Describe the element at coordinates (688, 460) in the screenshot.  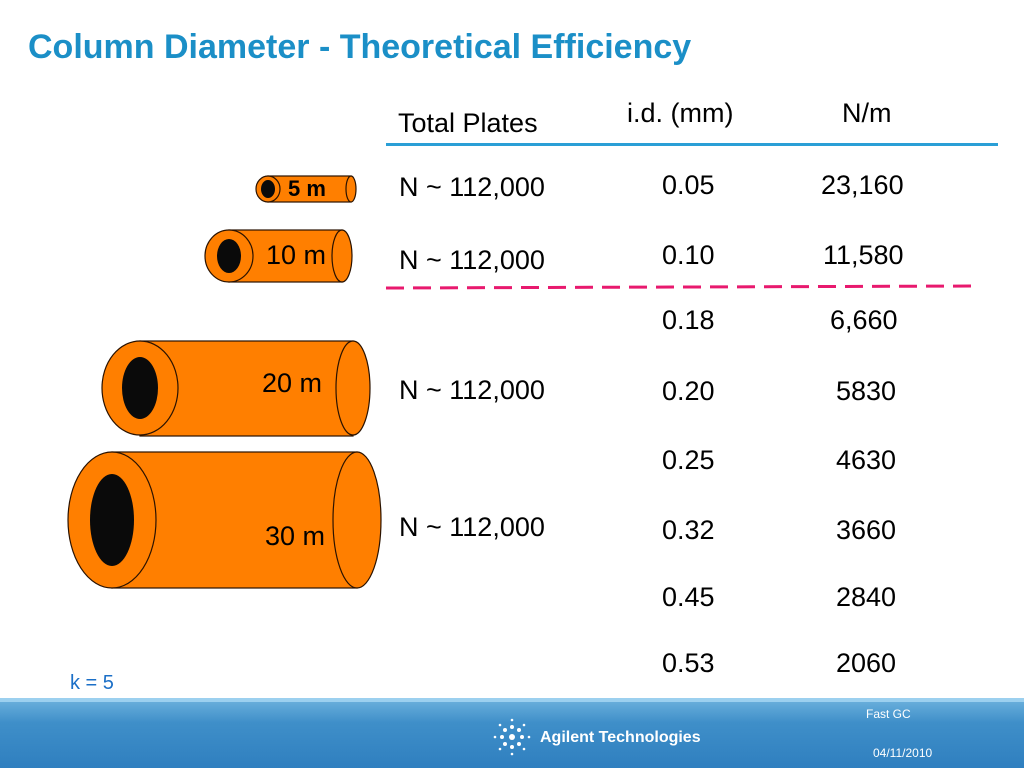
I see `table-cell-id: 0.25` at that location.